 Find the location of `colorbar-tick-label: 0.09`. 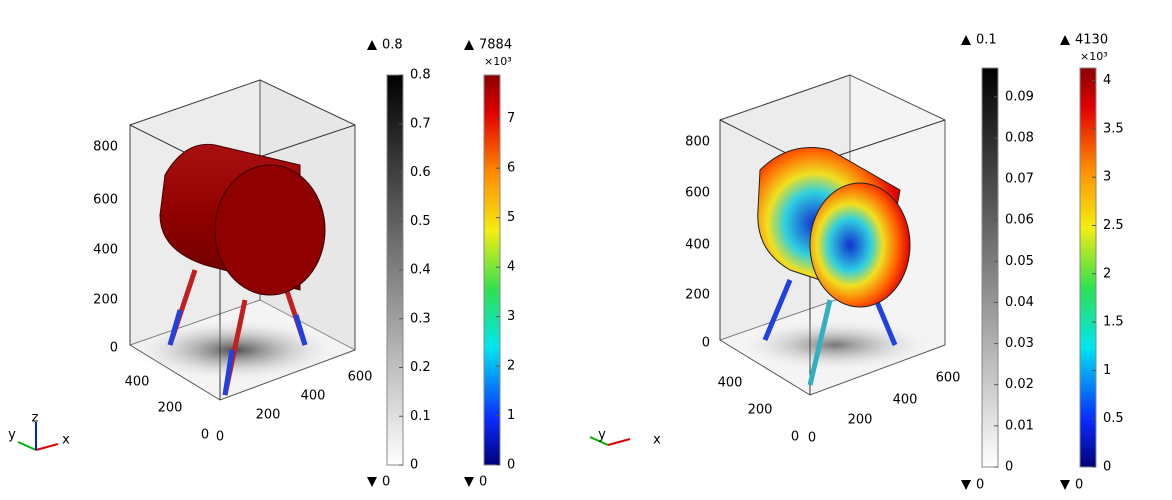

colorbar-tick-label: 0.09 is located at coordinates (1019, 96).